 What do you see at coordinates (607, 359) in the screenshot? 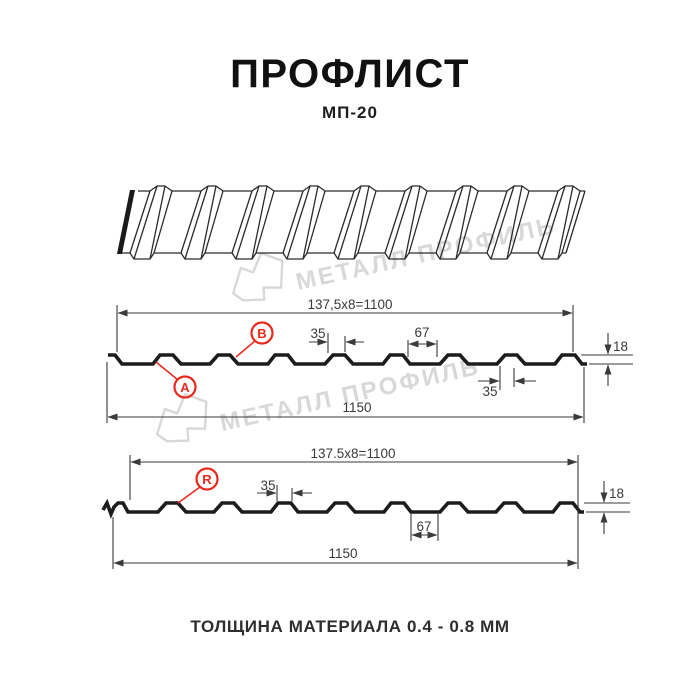
I see `dim-height-1: 18` at bounding box center [607, 359].